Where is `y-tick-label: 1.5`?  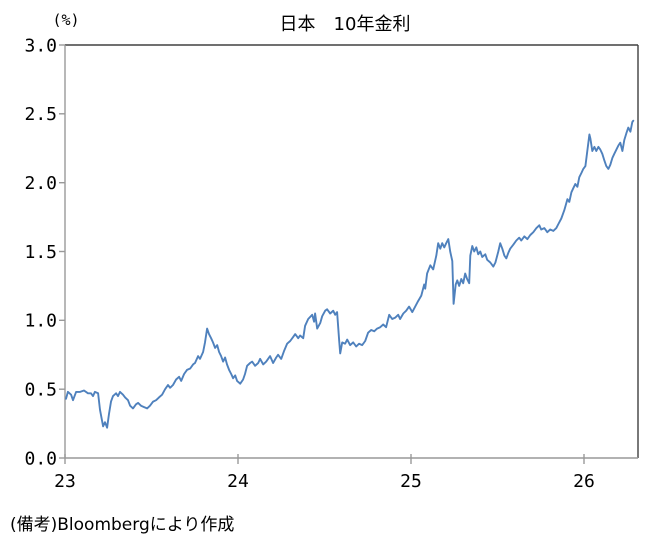 y-tick-label: 1.5 is located at coordinates (40, 252).